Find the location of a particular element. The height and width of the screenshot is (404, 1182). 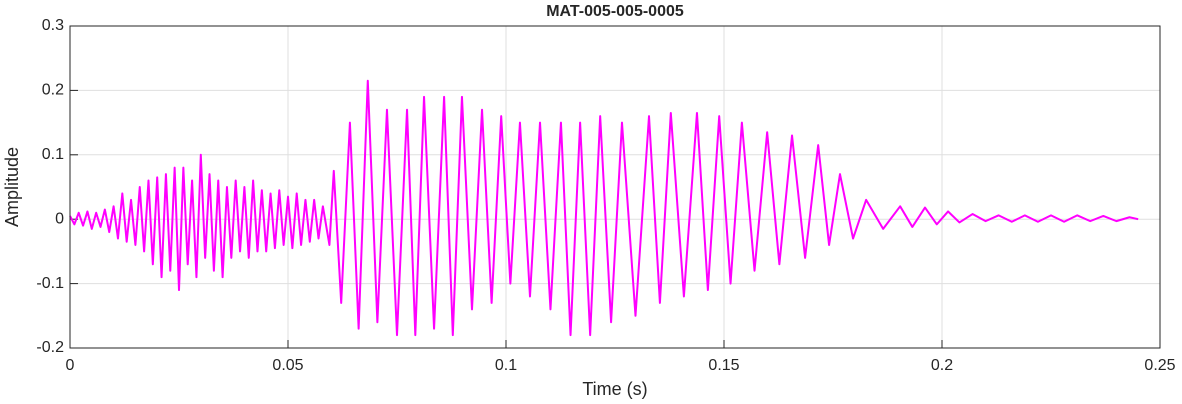

y-tick-label: 0 is located at coordinates (59, 218).